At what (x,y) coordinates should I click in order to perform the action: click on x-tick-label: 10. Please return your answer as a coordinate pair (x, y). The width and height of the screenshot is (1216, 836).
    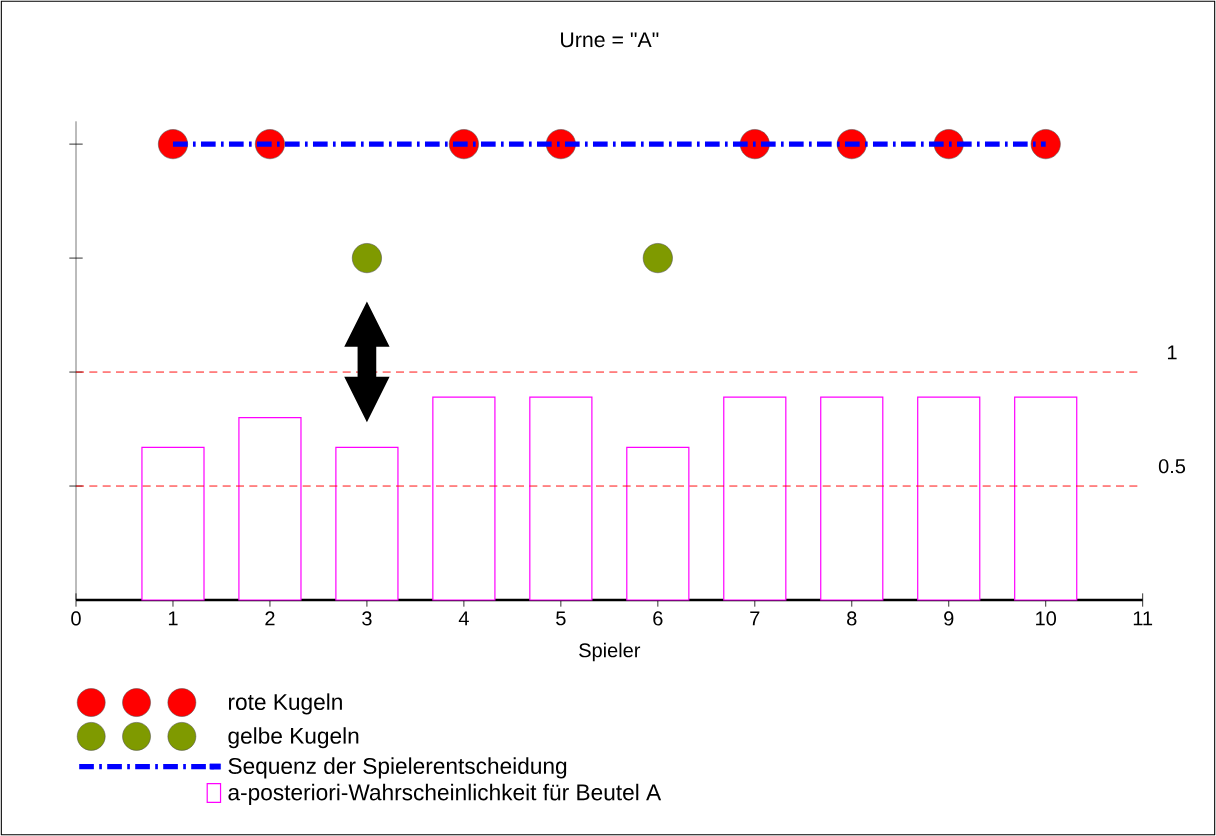
    Looking at the image, I should click on (1046, 618).